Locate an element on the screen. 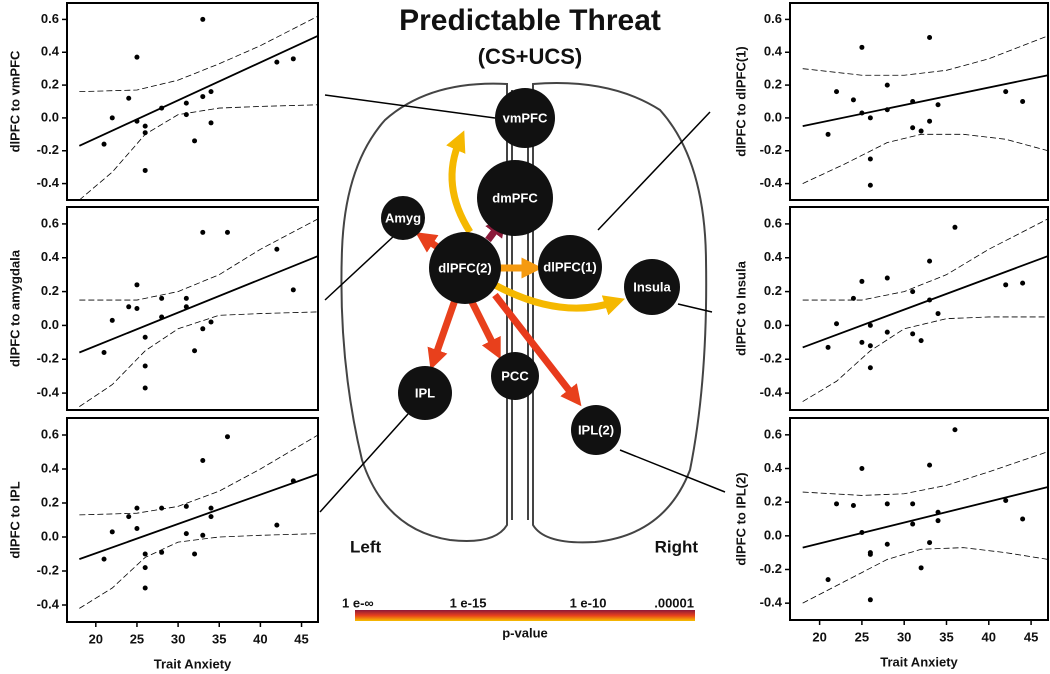 Image resolution: width=1050 pixels, height=674 pixels. y-tick-label: 0.6 is located at coordinates (773, 433).